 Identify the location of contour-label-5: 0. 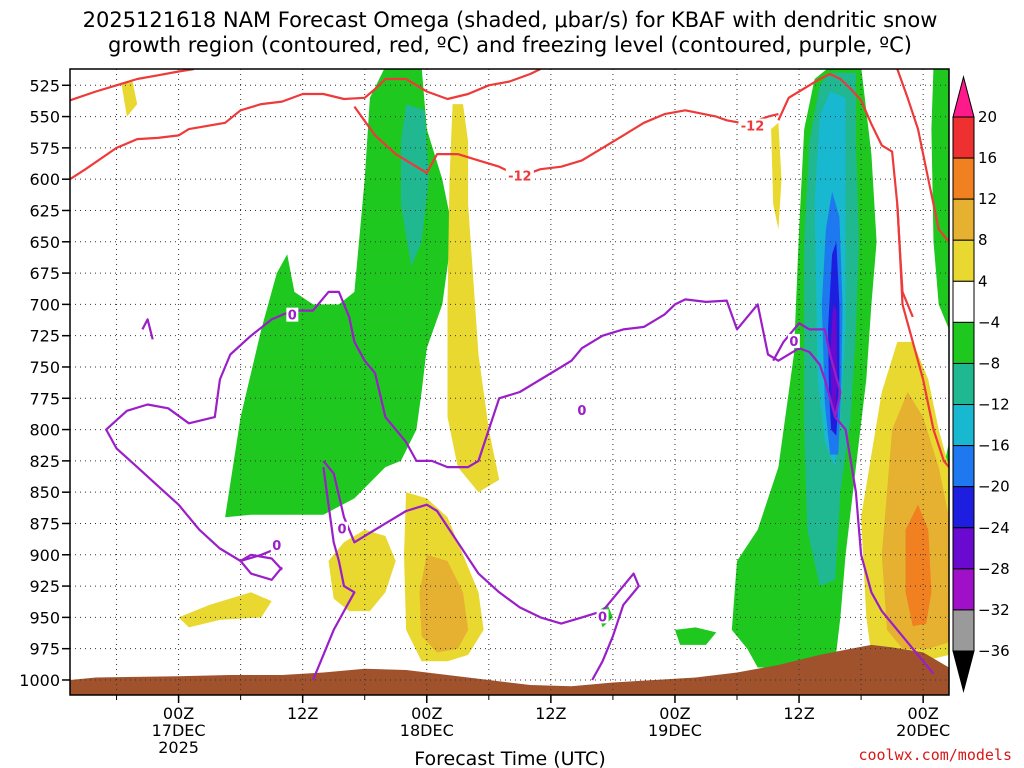
(581, 411).